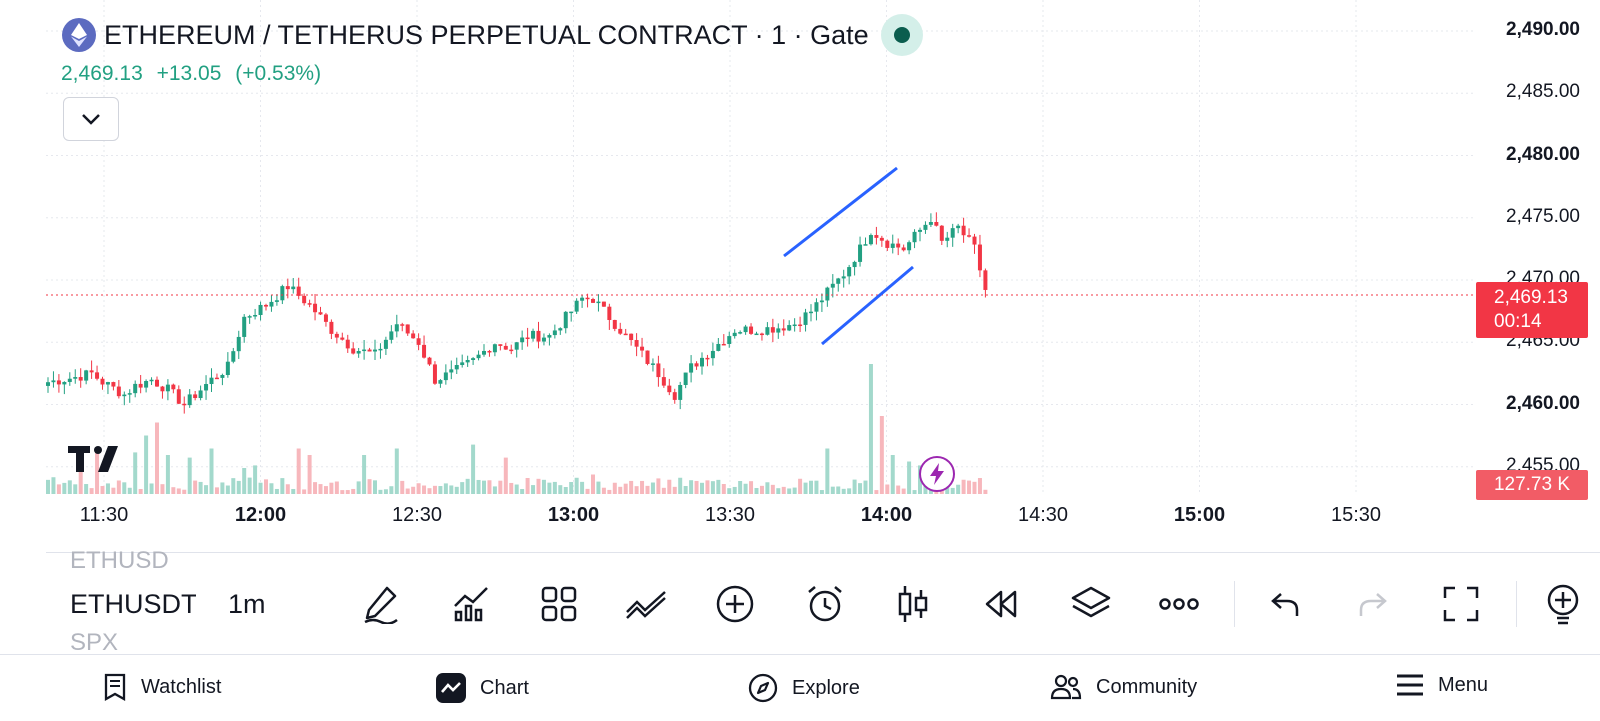 Image resolution: width=1600 pixels, height=721 pixels. I want to click on pencil-draw-icon, so click(381, 604).